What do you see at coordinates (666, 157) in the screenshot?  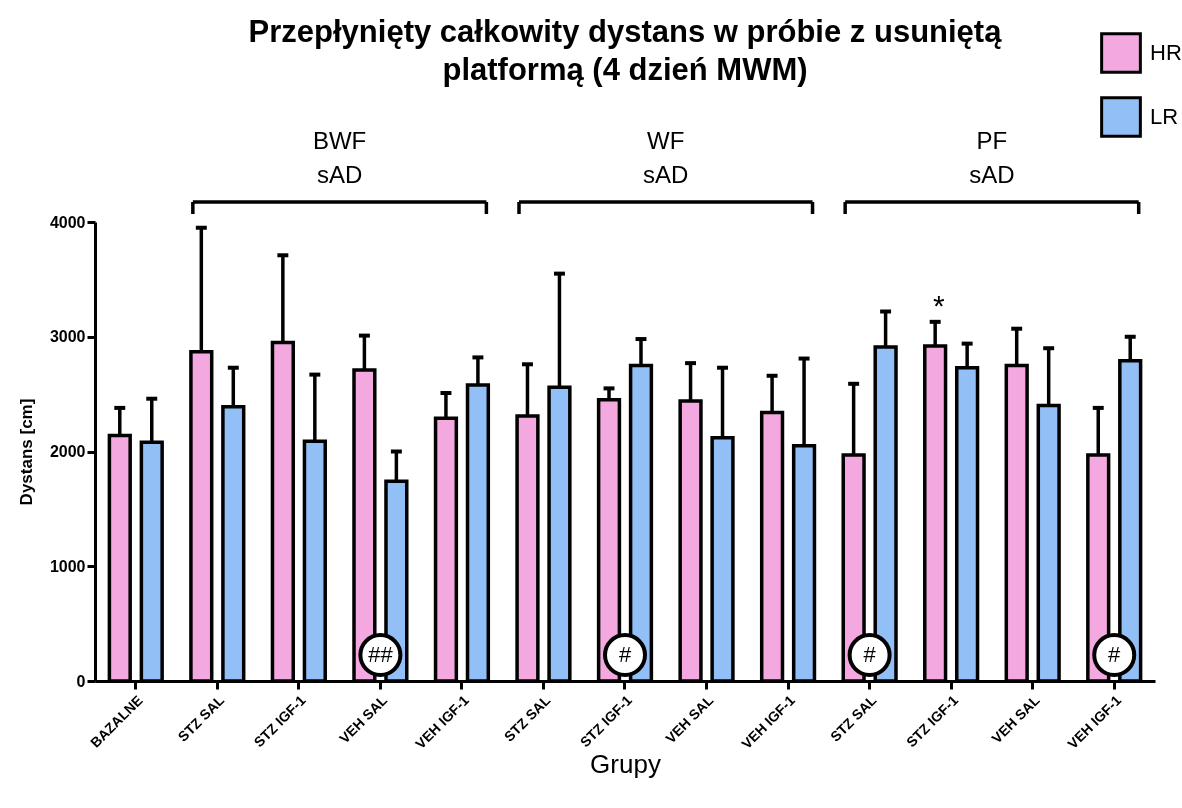 I see `text: WF sAD` at bounding box center [666, 157].